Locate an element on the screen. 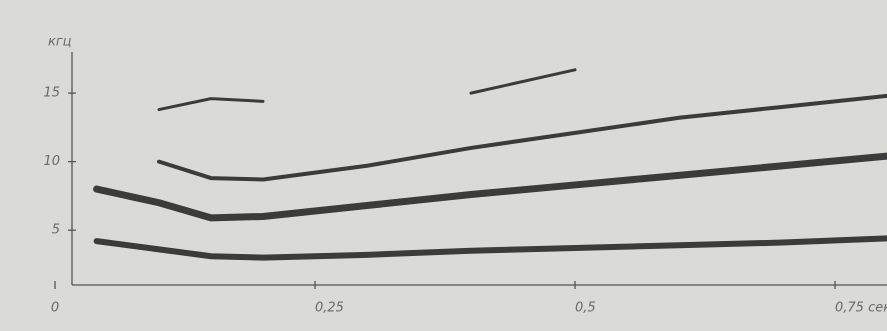 The height and width of the screenshot is (331, 887). y-tick-label: 15 is located at coordinates (51, 93).